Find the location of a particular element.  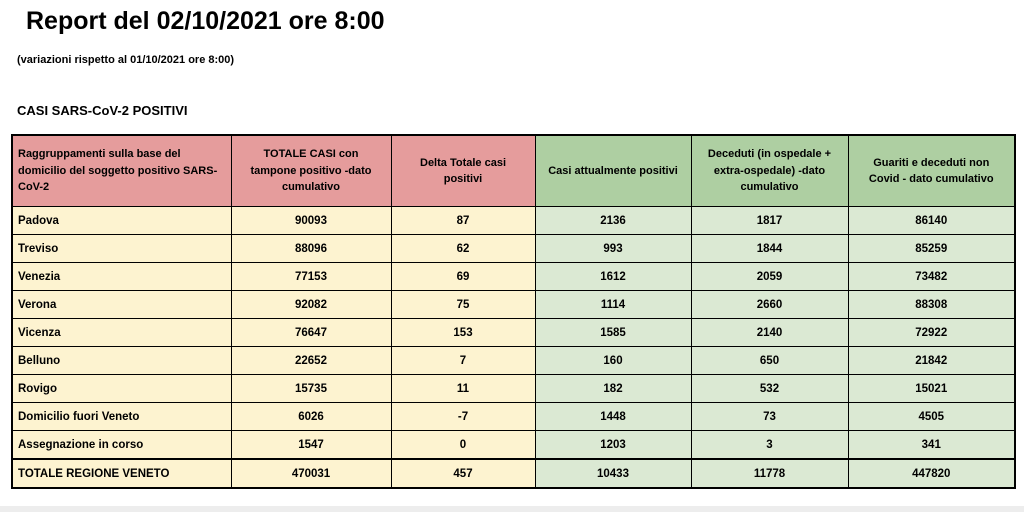

table-row-vicenza: Vicenza 76647 153 1585 2140 72922 is located at coordinates (513, 332).